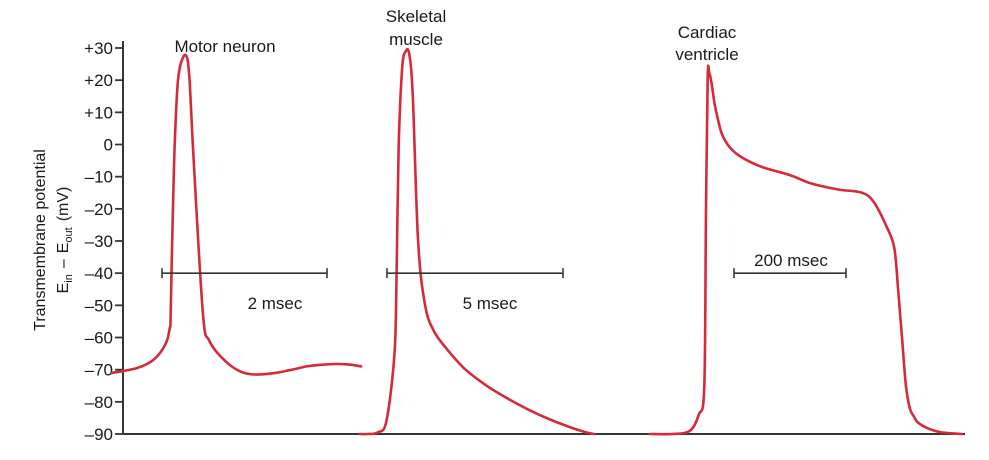 This screenshot has width=989, height=460. I want to click on y-tick-label: –20, so click(99, 209).